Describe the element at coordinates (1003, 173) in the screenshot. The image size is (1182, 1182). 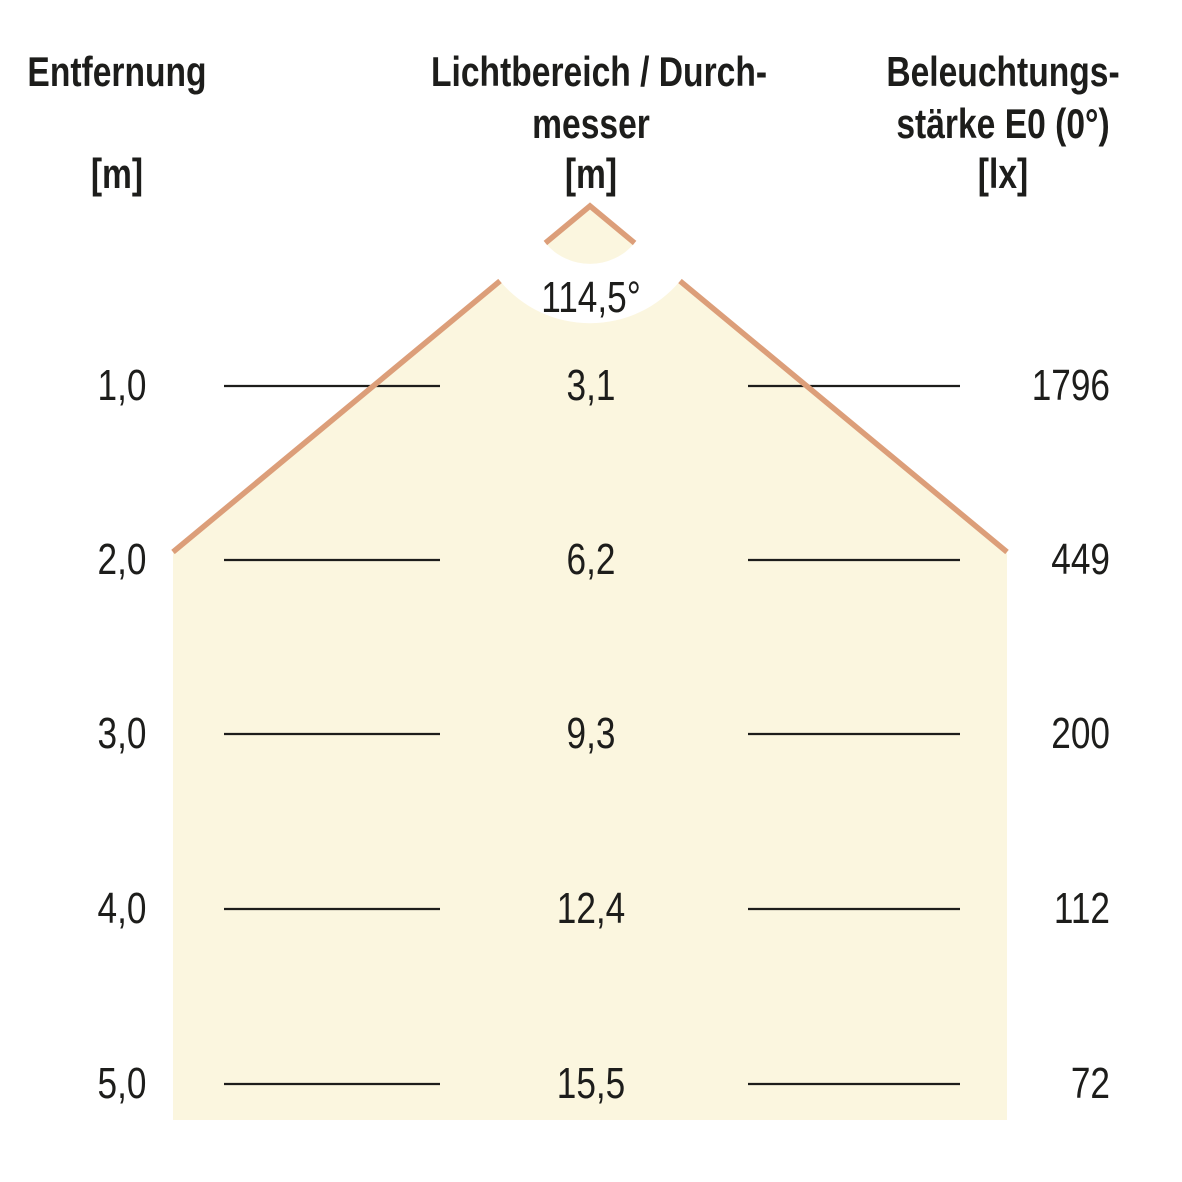
I see `header-illuminance-unit: [lx]` at that location.